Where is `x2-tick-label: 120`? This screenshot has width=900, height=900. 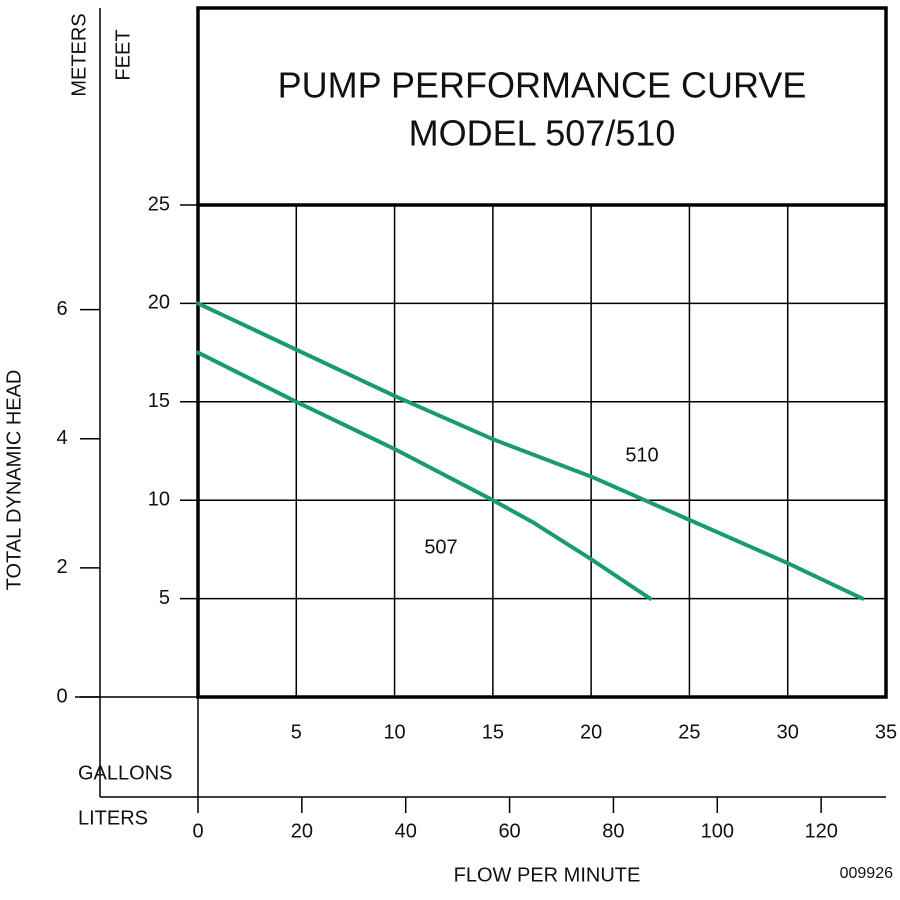
x2-tick-label: 120 is located at coordinates (820, 831).